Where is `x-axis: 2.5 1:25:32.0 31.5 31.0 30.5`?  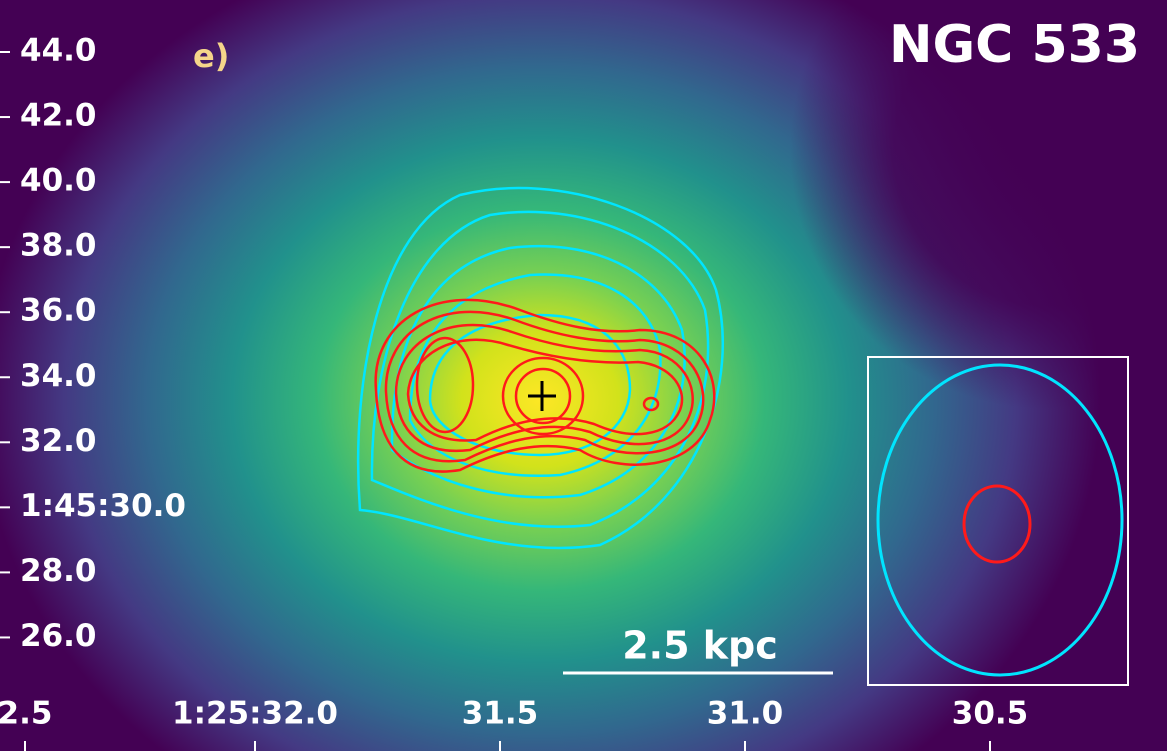
x-axis: 2.5 1:25:32.0 31.5 31.0 30.5 is located at coordinates (514, 723).